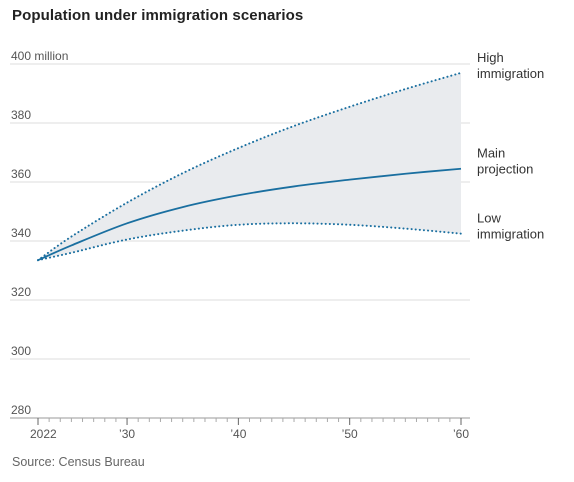 The image size is (574, 482). Describe the element at coordinates (350, 434) in the screenshot. I see `x-tick-label: ’50` at that location.